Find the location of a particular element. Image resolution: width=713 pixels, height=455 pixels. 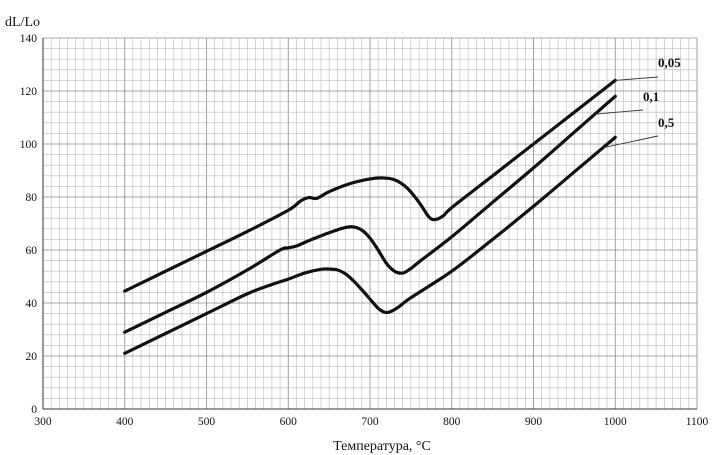

y-tick-label: 20 is located at coordinates (32, 357).